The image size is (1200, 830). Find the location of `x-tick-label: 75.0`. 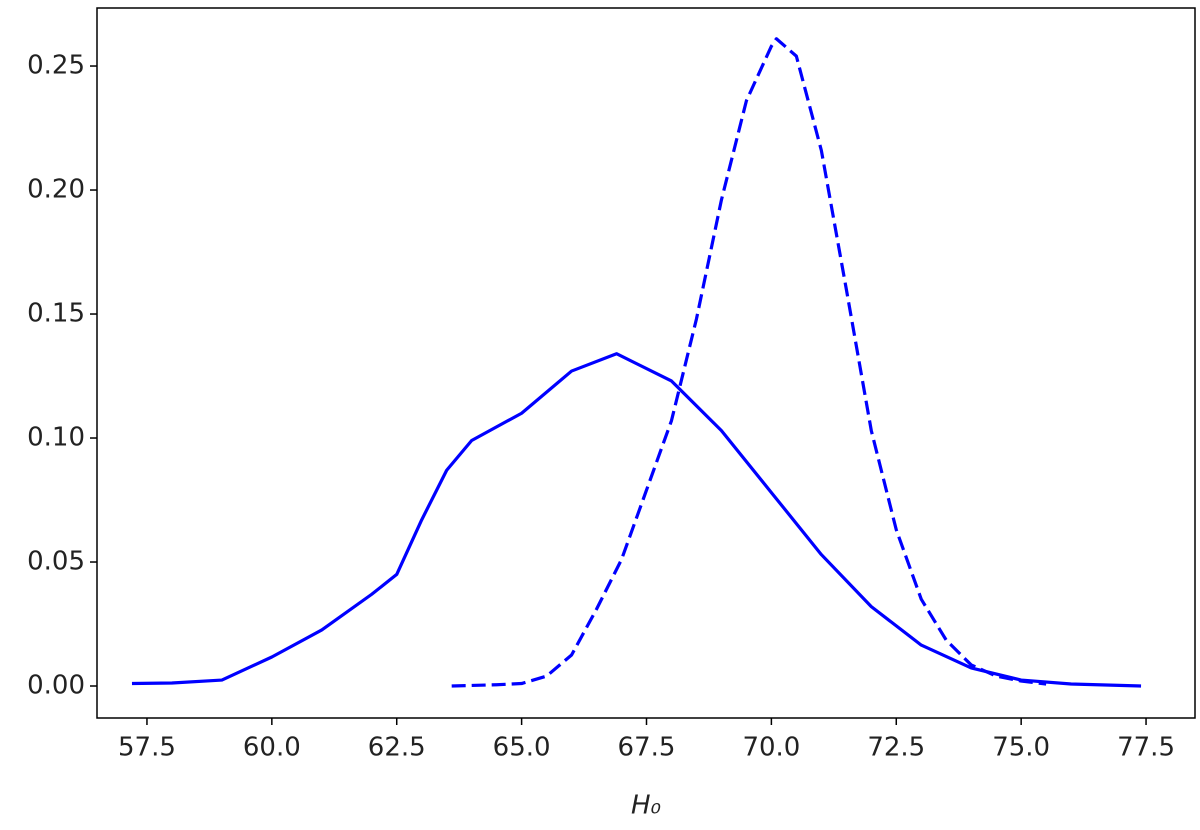

x-tick-label: 75.0 is located at coordinates (1021, 748).